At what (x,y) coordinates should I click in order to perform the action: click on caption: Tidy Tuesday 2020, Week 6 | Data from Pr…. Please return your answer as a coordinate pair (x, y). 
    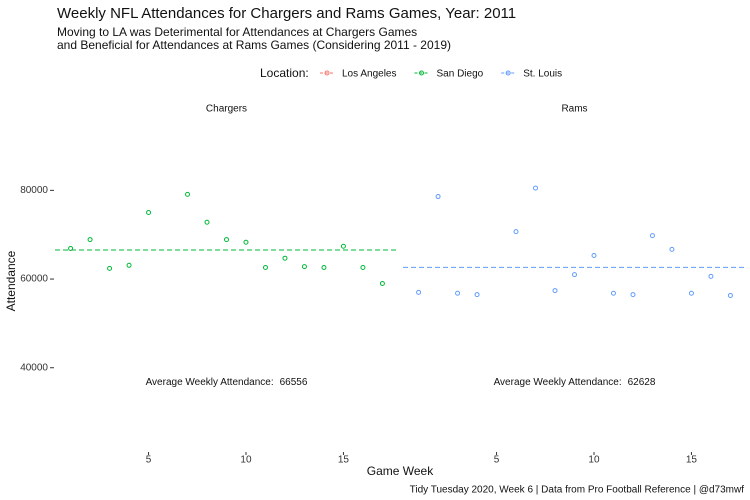
    Looking at the image, I should click on (577, 490).